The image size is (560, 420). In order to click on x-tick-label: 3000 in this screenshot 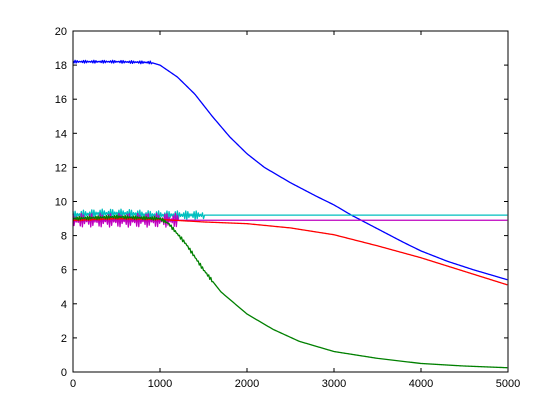, I will do `click(334, 384)`.